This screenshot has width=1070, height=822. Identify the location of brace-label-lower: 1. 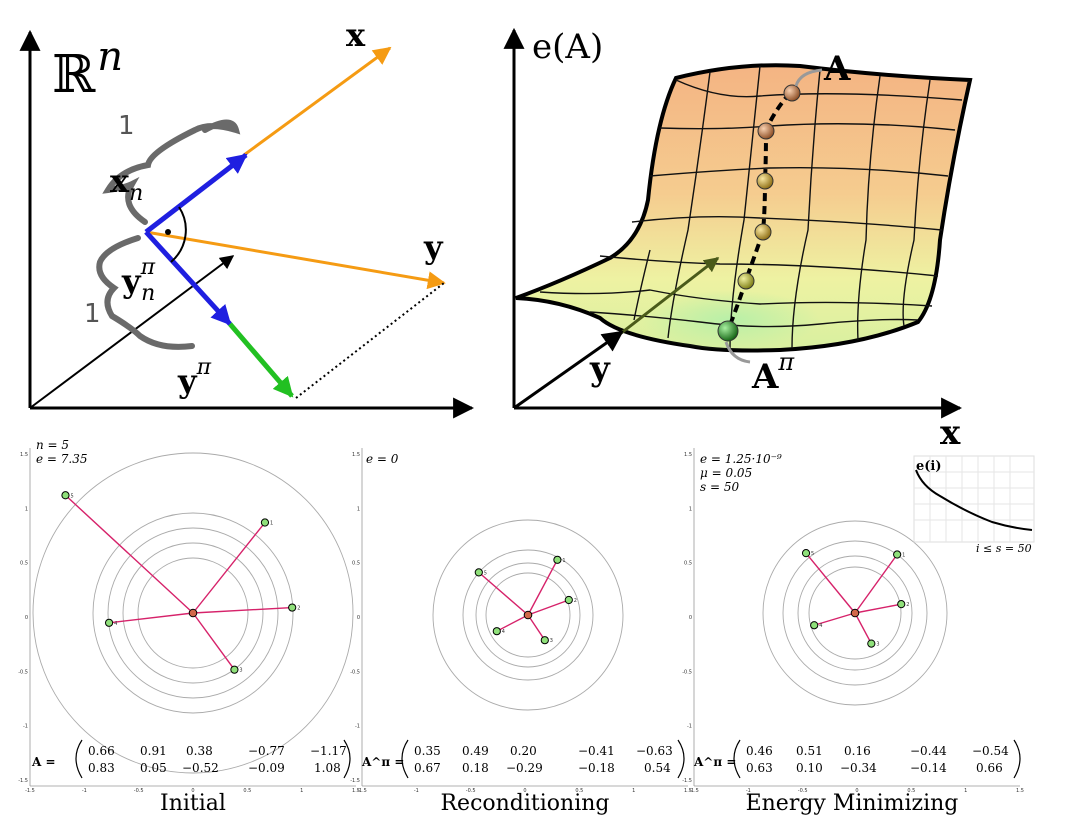
(92, 314).